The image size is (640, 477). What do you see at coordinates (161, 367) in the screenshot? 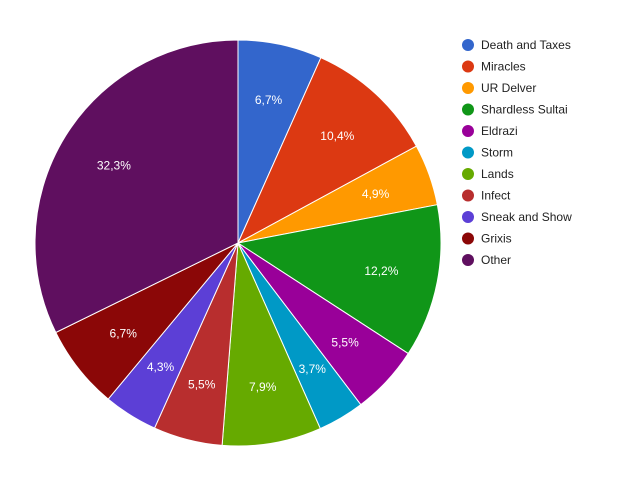
I see `slice-label: 4,3%` at bounding box center [161, 367].